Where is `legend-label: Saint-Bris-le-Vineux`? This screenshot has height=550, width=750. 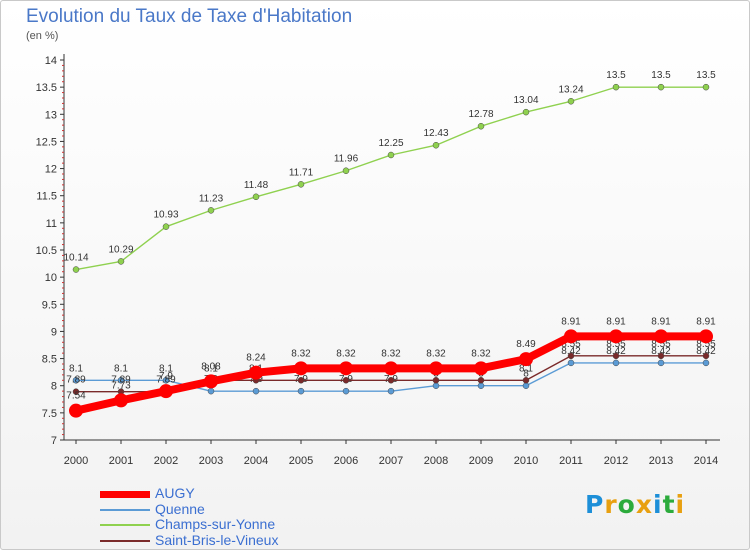
legend-label: Saint-Bris-le-Vineux is located at coordinates (217, 539).